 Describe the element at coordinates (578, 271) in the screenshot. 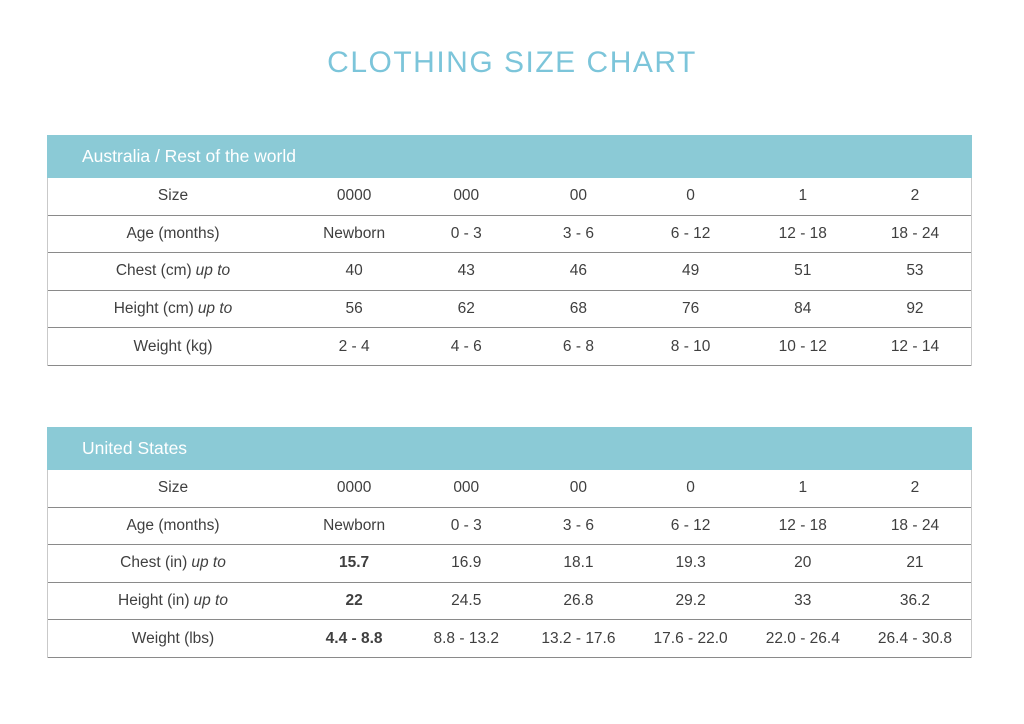

I see `chest-value: 46` at that location.